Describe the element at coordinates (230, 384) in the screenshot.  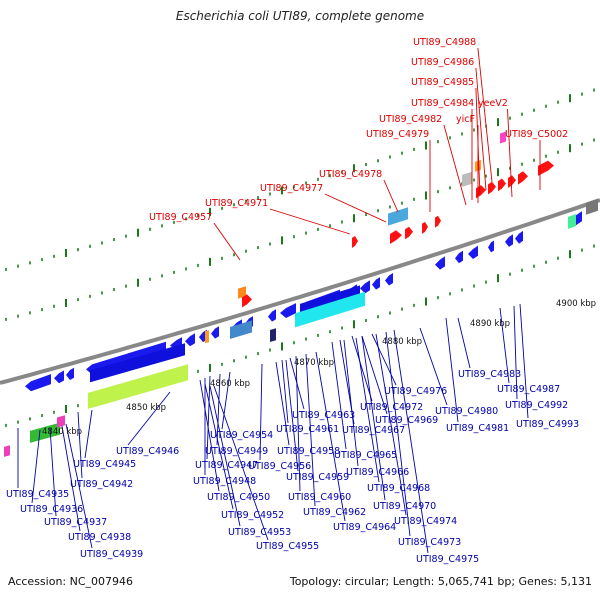
I see `scale-label: 4860 kbp` at that location.